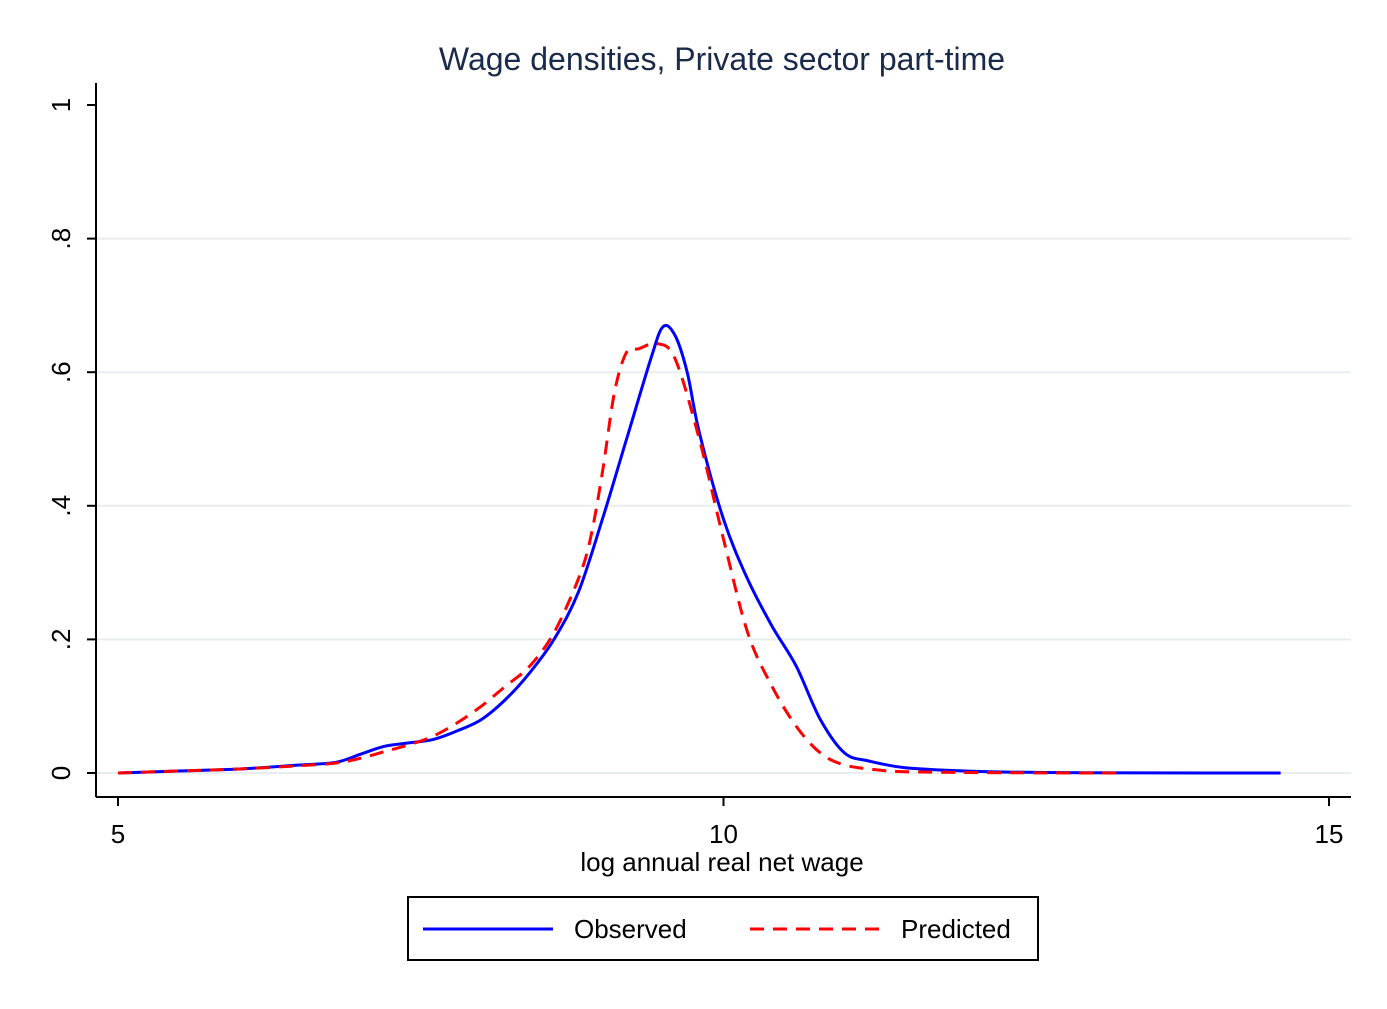 This screenshot has height=1009, width=1387. I want to click on chart-title: Wage densities, Private sector part-time, so click(722, 59).